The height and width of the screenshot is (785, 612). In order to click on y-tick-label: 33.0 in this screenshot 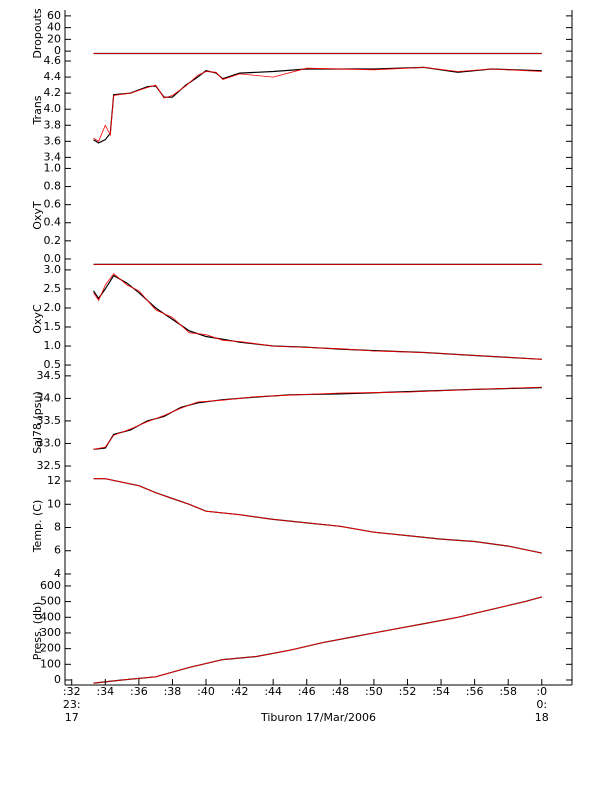, I will do `click(49, 442)`.